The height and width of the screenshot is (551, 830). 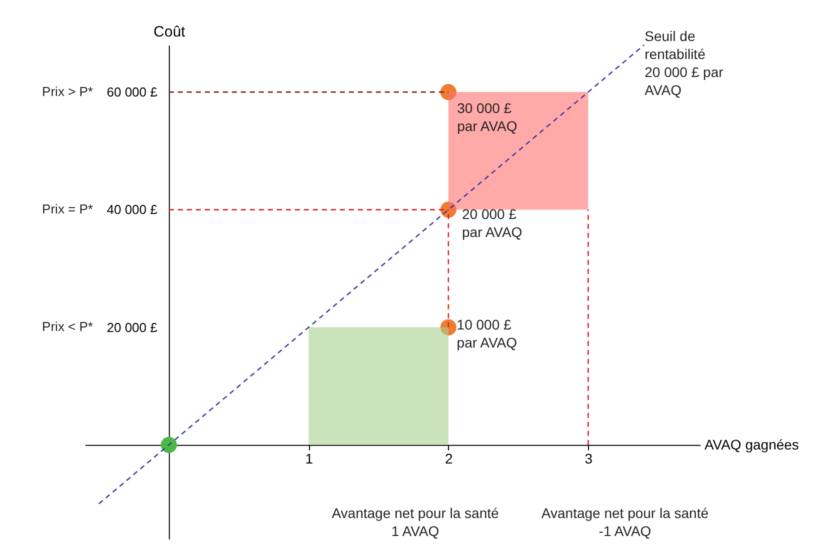 What do you see at coordinates (67, 326) in the screenshot?
I see `annotation: Prix < P*` at bounding box center [67, 326].